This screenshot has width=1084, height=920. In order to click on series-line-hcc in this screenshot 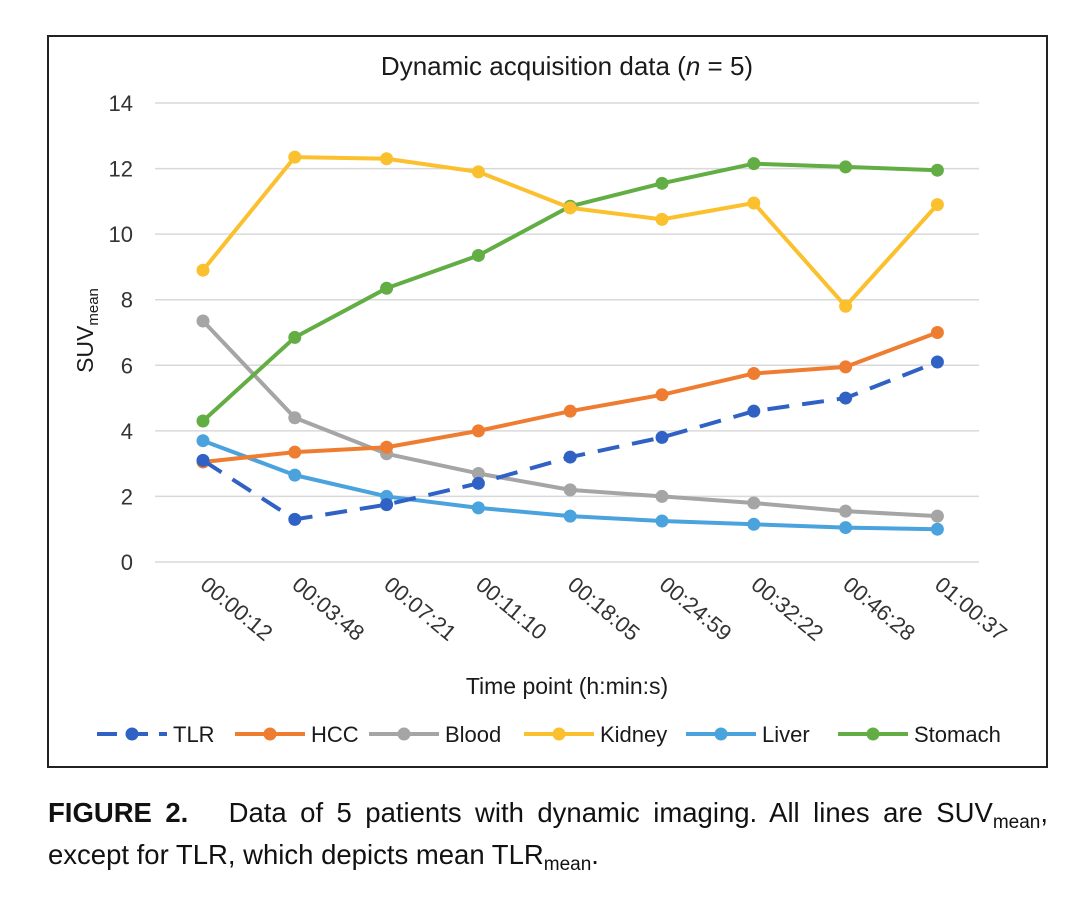, I will do `click(570, 397)`.